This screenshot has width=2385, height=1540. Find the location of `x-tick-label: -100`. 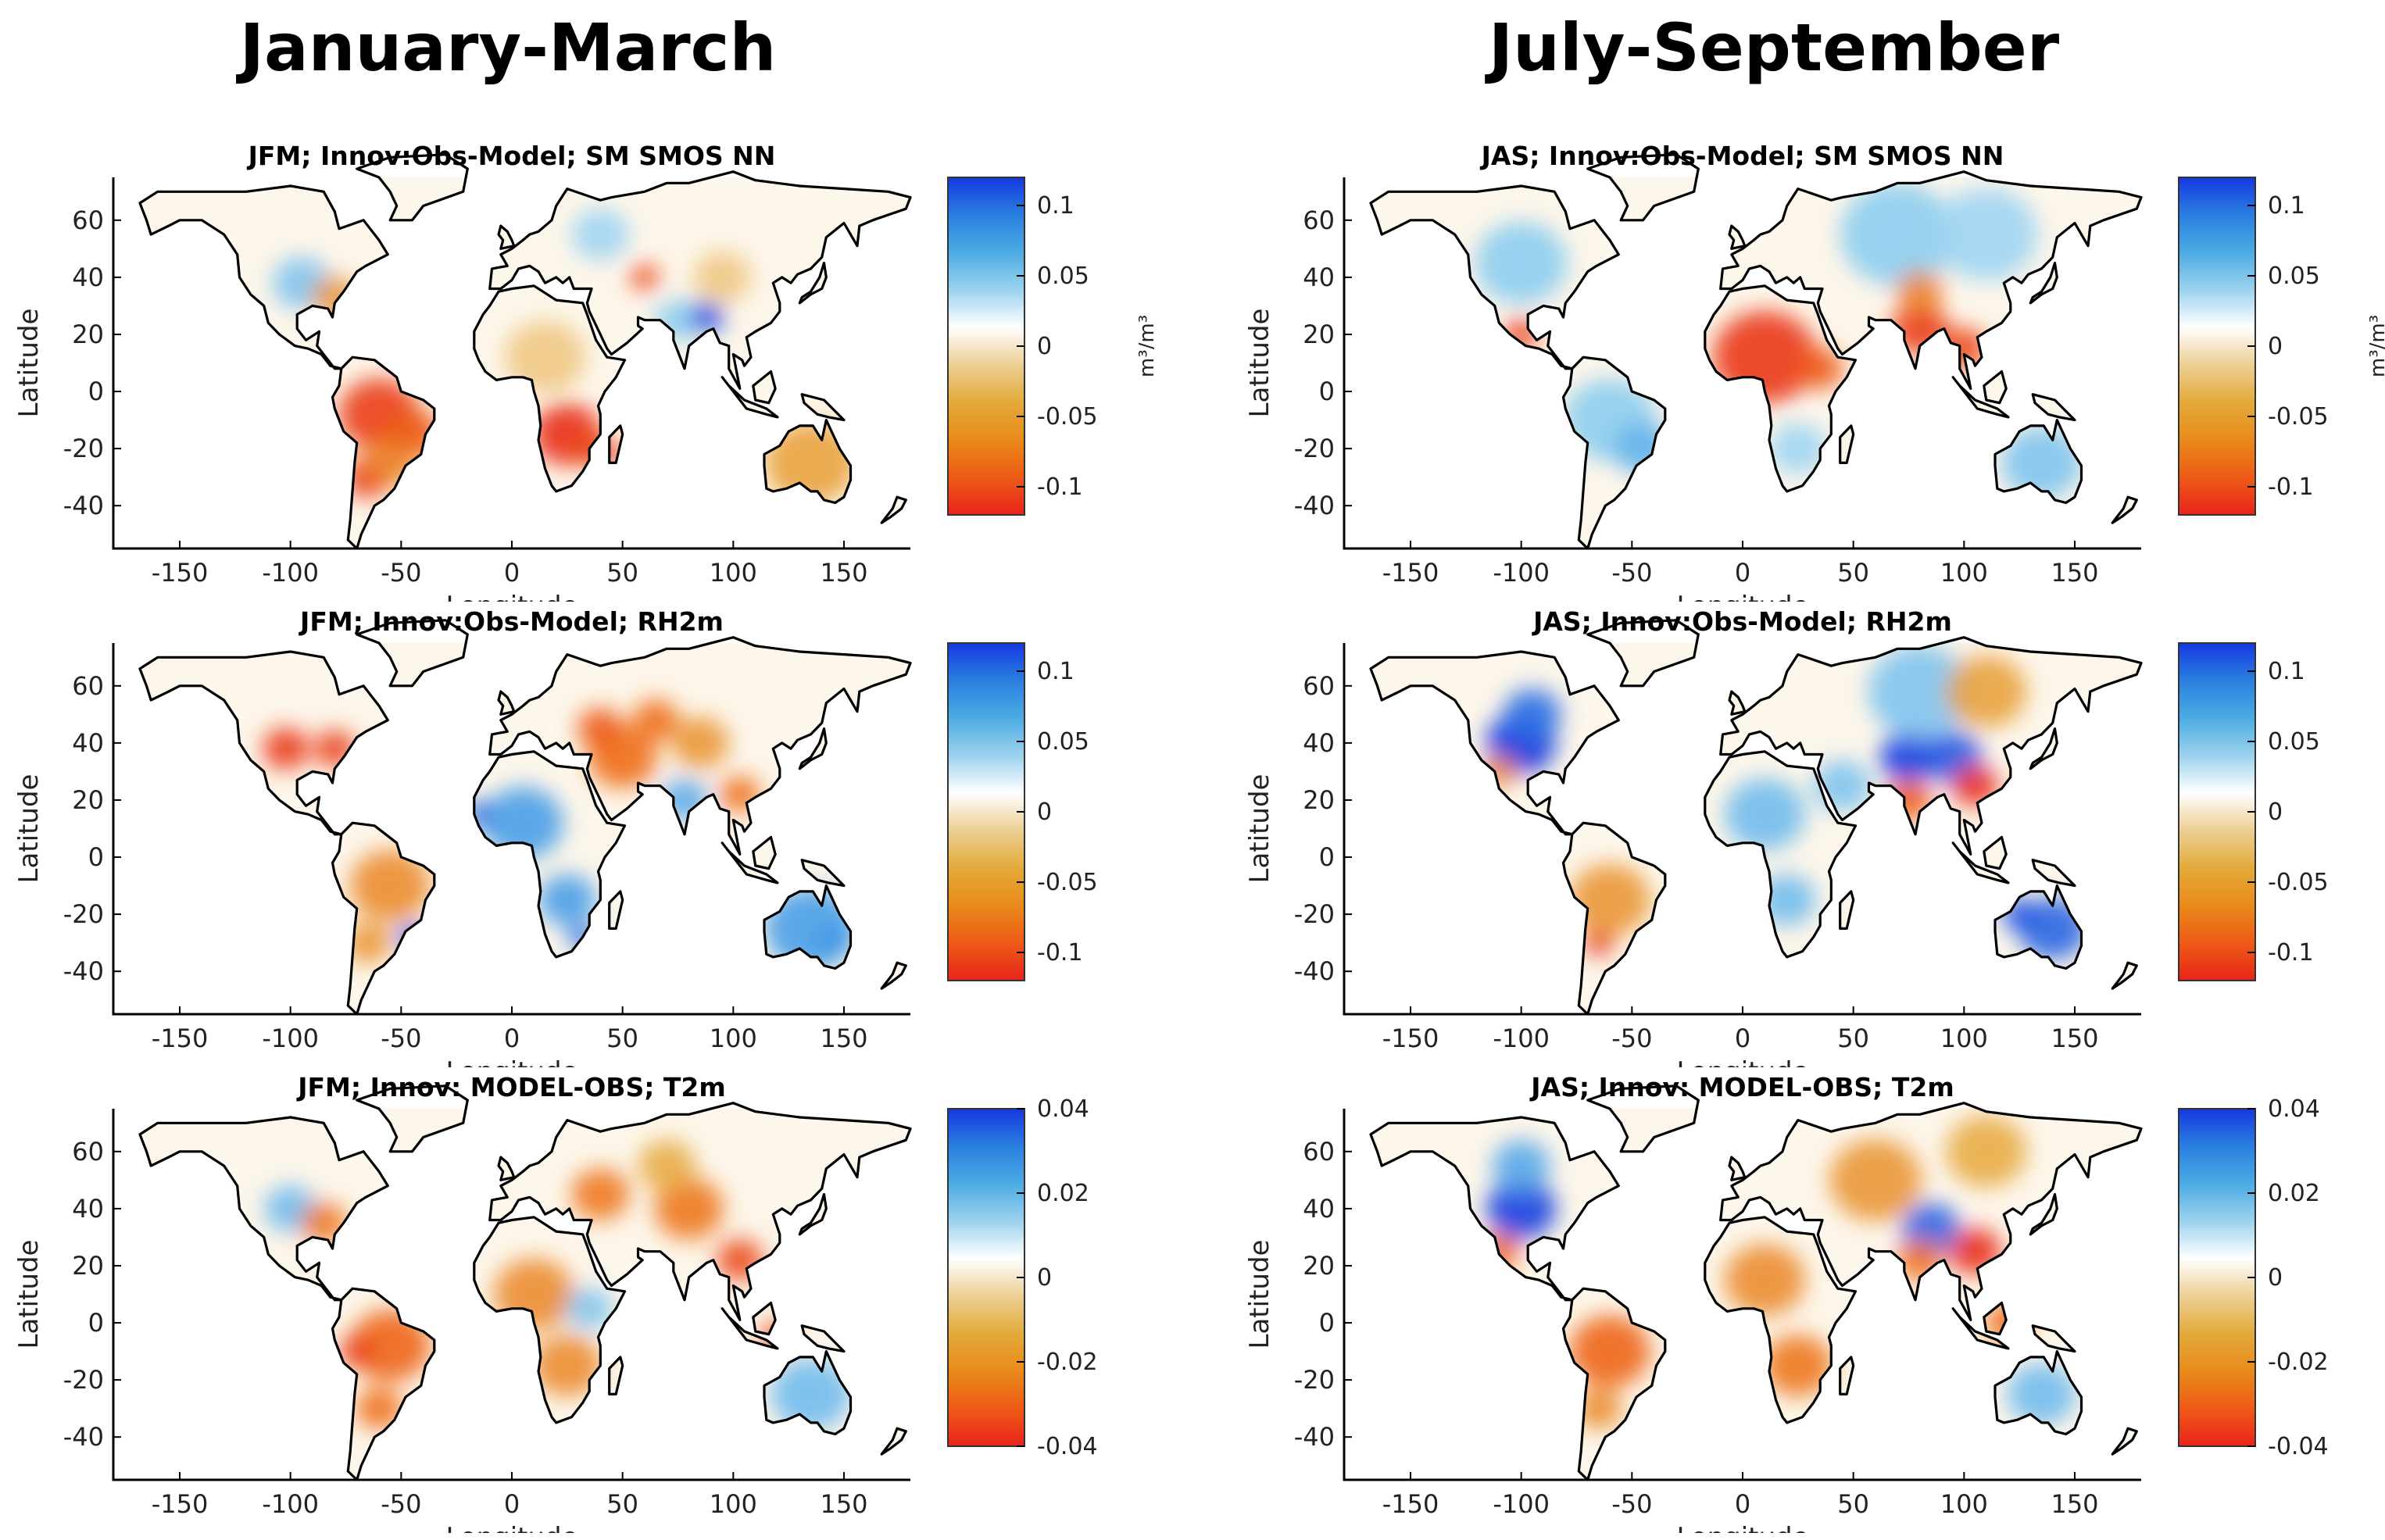

x-tick-label: -100 is located at coordinates (1521, 573).